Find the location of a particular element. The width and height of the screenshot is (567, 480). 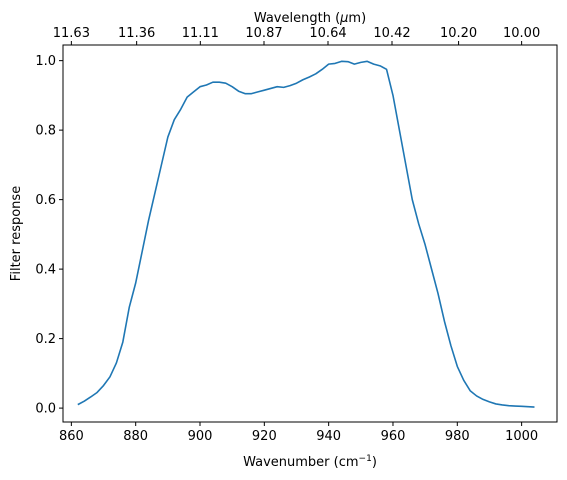

x-tick-label: 960 is located at coordinates (393, 436).